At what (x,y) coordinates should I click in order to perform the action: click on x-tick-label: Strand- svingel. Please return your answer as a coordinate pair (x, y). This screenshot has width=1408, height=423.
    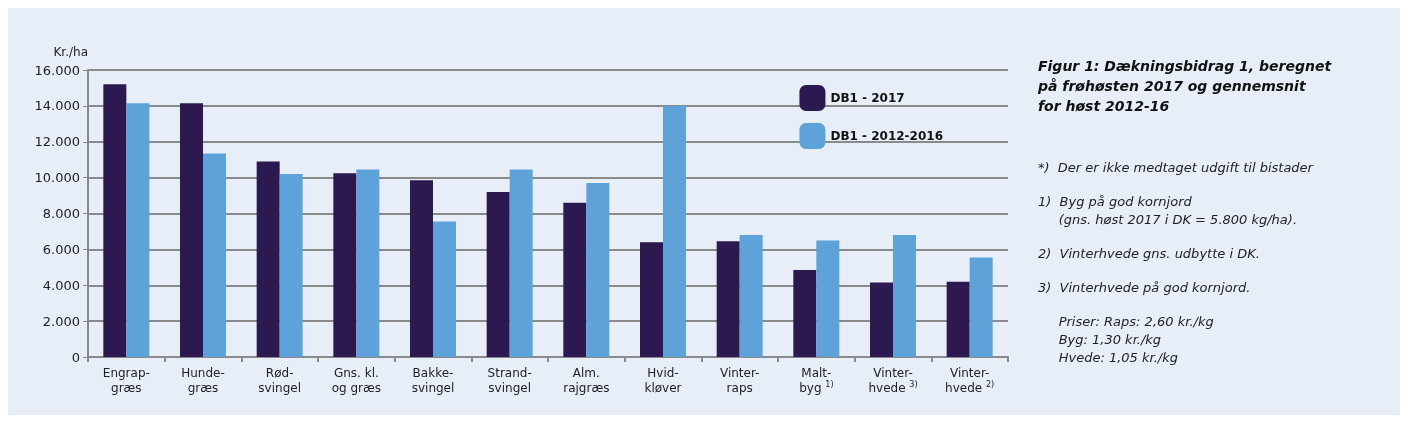
    Looking at the image, I should click on (509, 380).